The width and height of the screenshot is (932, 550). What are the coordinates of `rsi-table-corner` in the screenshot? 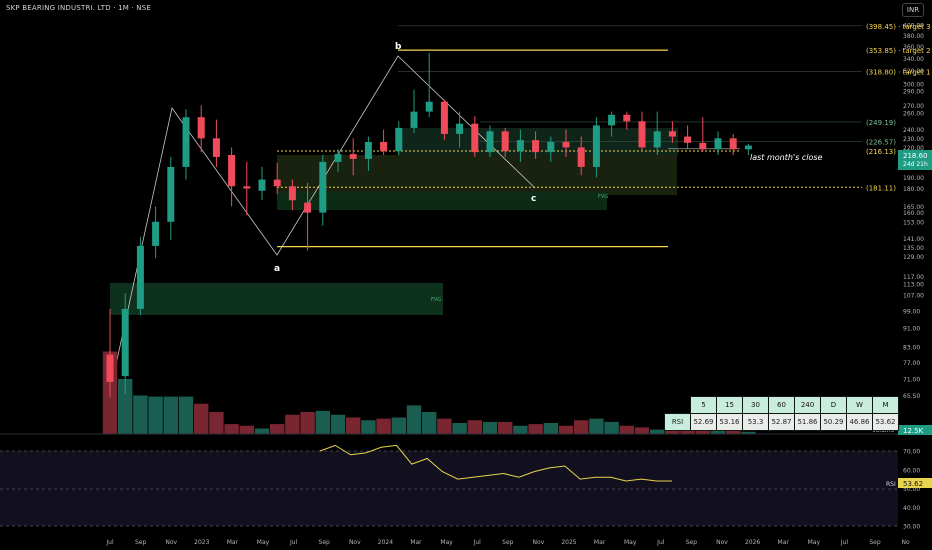 It's located at (678, 405).